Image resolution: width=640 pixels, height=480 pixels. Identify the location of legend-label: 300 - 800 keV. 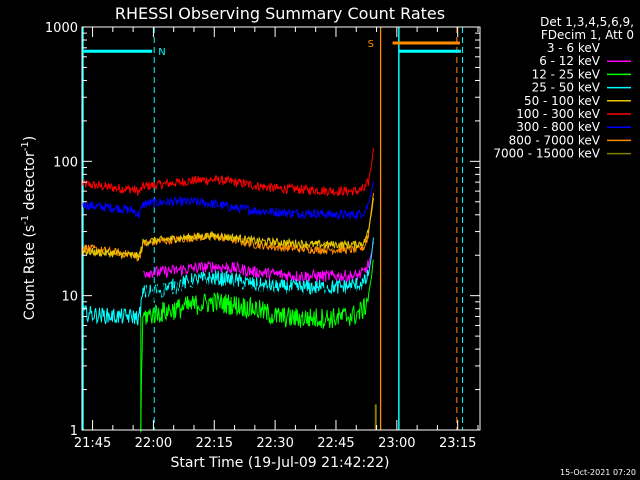
(558, 127).